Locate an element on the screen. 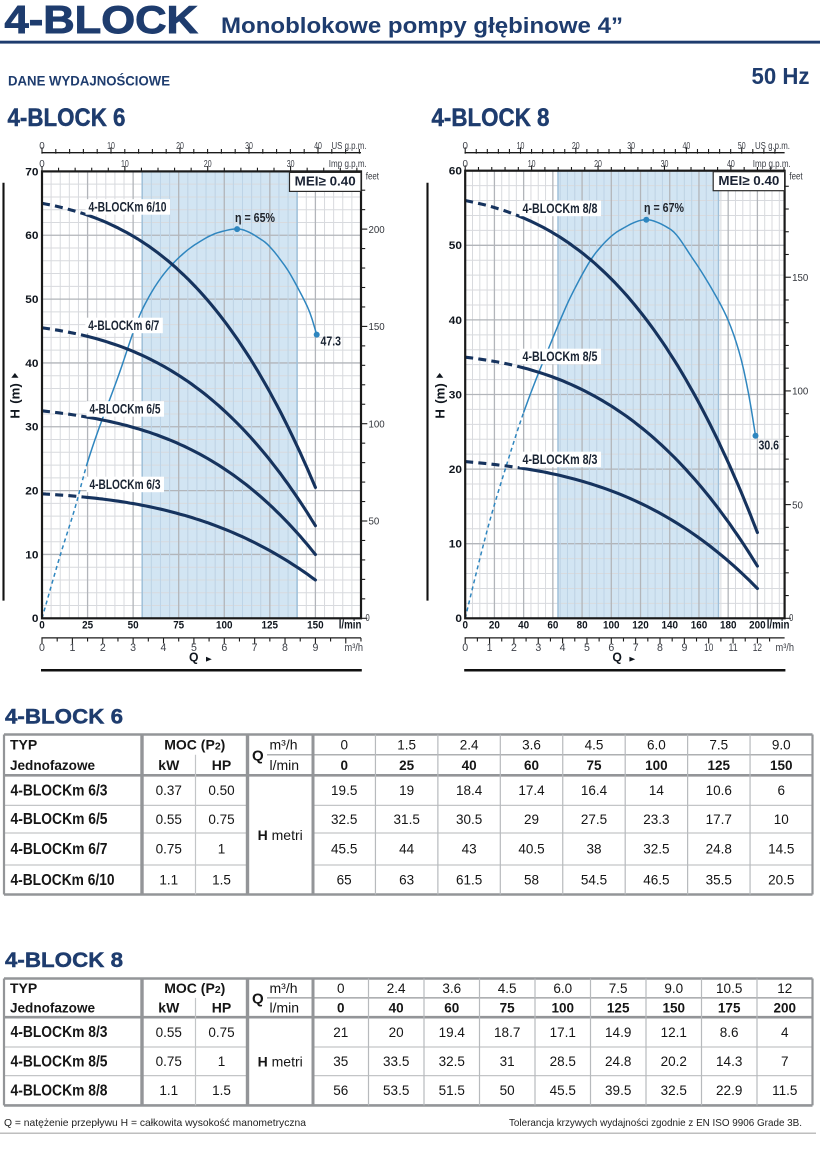  svg-text: Q is located at coordinates (258, 755).